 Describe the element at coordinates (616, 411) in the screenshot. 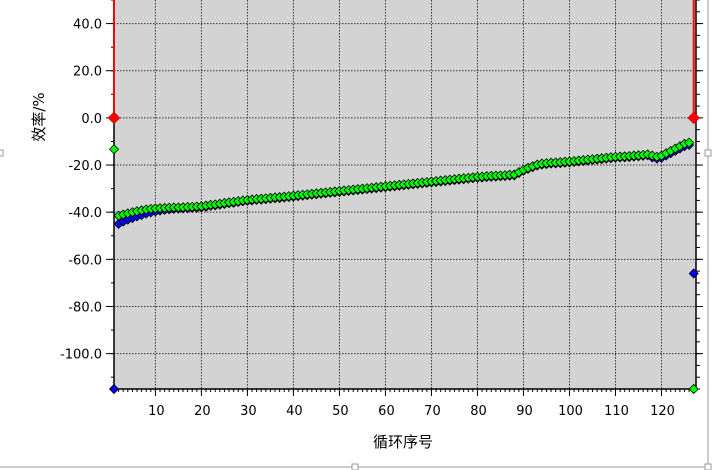

I see `x-tick-label: 110` at that location.